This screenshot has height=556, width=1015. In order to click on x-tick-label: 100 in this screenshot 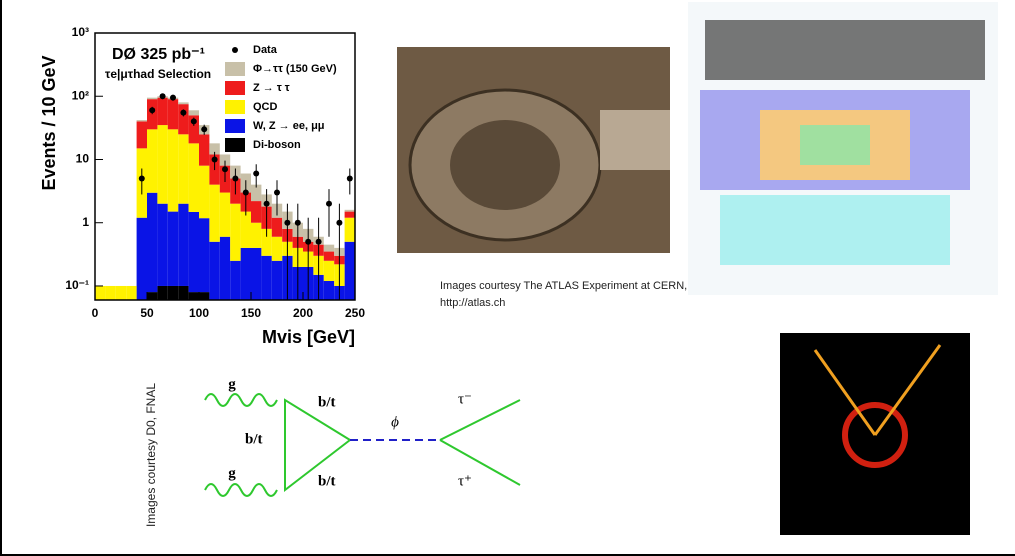, I will do `click(199, 313)`.